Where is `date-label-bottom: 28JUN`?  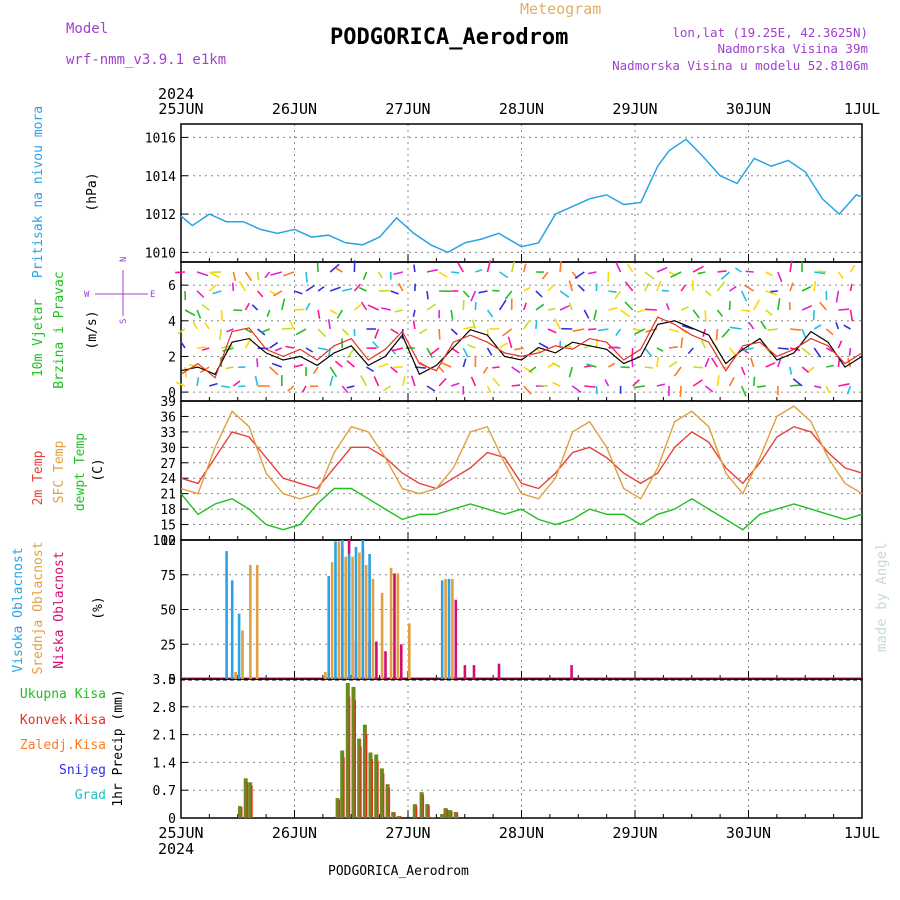 date-label-bottom: 28JUN is located at coordinates (521, 833).